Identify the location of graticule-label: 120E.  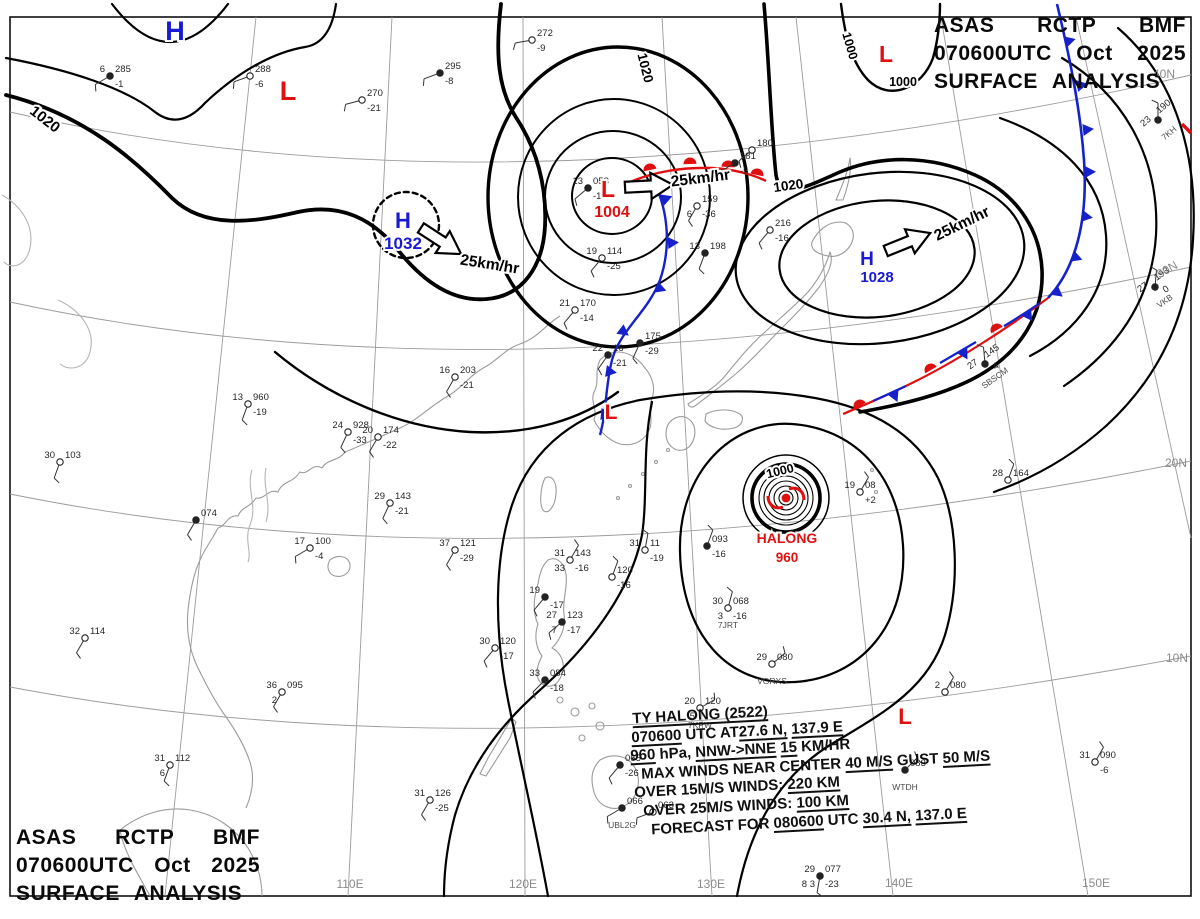
(523, 884).